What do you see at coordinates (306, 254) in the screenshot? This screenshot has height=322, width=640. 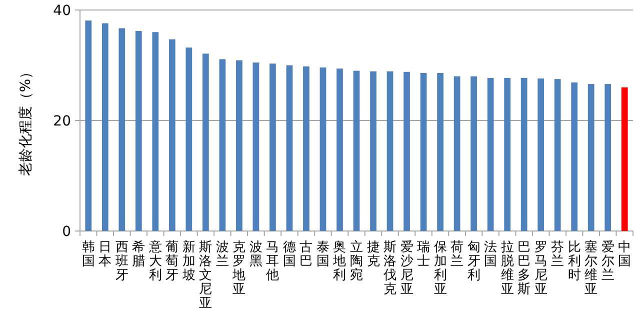 I see `x-tick-label: 古巴` at bounding box center [306, 254].